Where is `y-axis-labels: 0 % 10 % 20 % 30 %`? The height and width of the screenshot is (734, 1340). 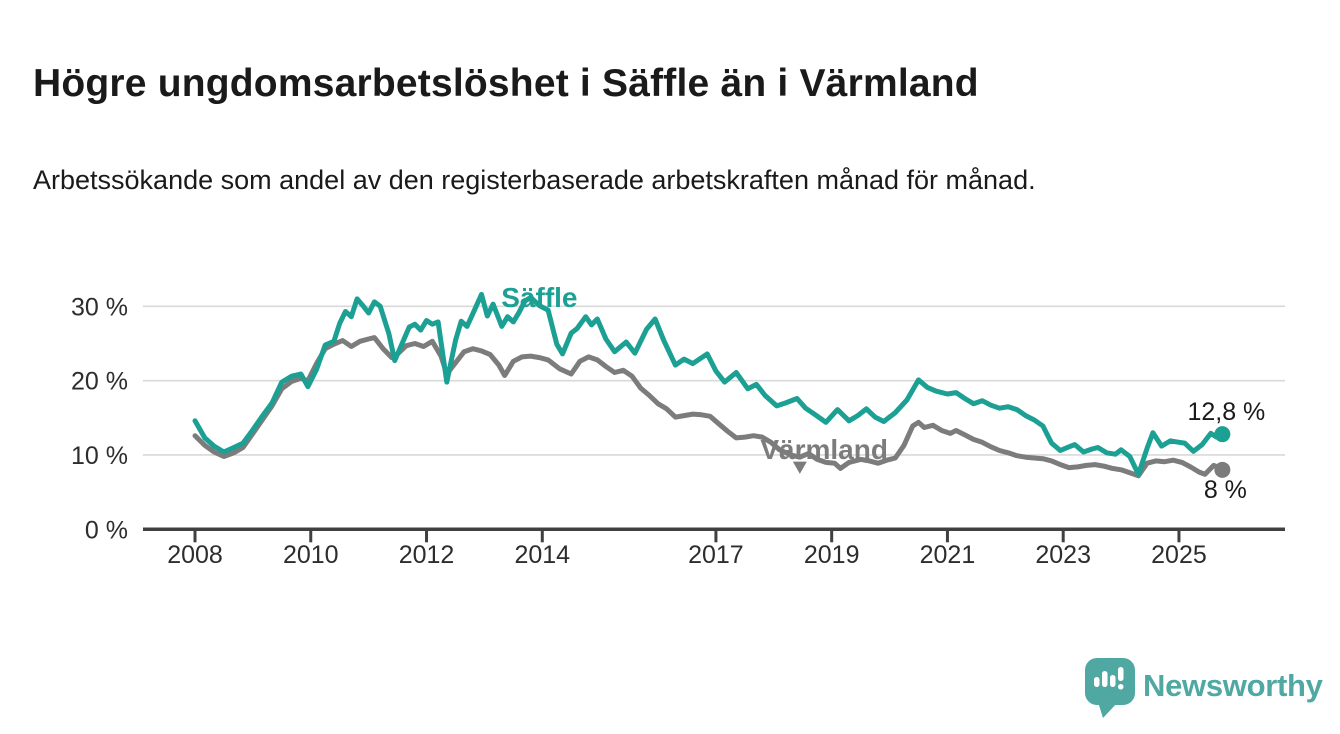 y-axis-labels: 0 % 10 % 20 % 30 % is located at coordinates (99, 418).